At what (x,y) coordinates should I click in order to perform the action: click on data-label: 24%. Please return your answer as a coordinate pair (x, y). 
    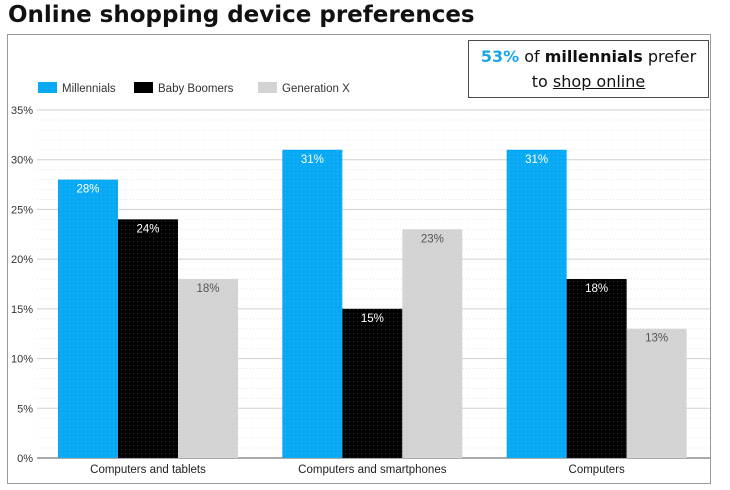
    Looking at the image, I should click on (147, 229).